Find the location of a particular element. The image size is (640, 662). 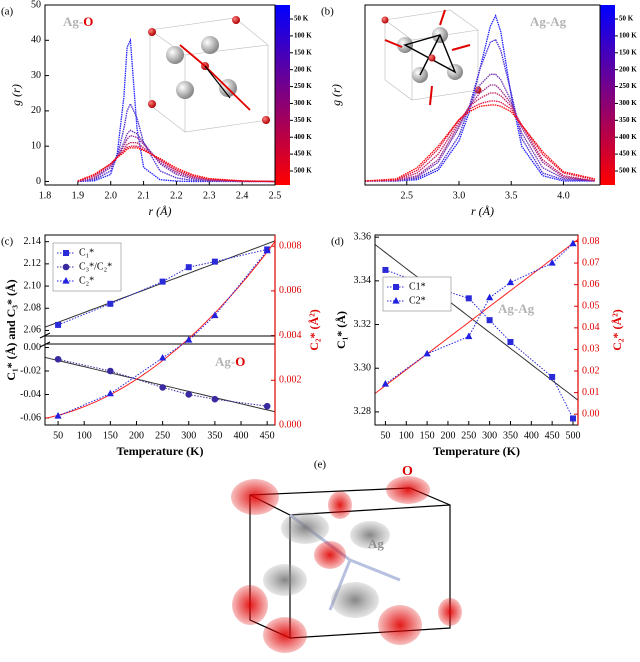

colorbar-label: 150 K is located at coordinates (303, 52).